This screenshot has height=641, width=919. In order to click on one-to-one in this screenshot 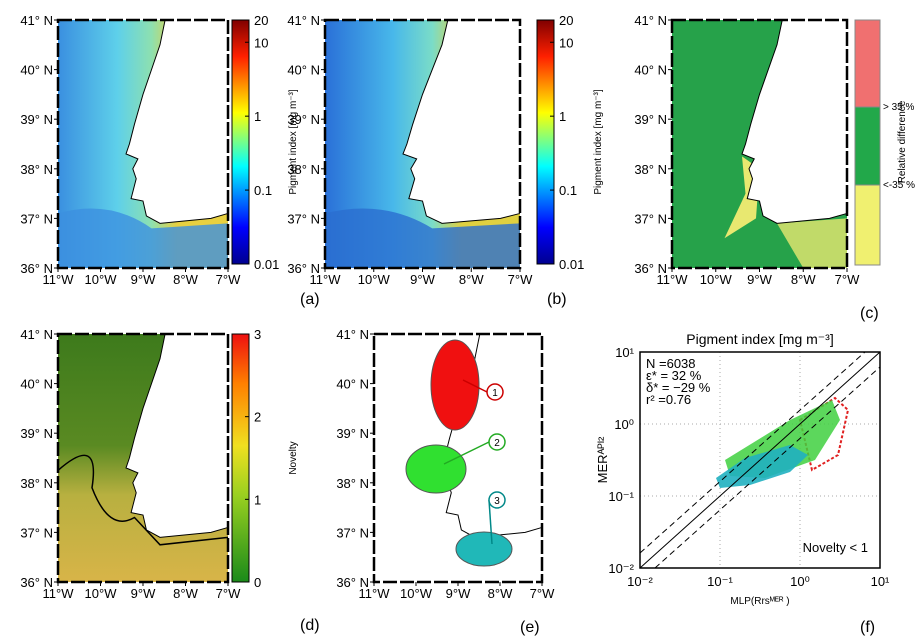, I will do `click(760, 460)`.